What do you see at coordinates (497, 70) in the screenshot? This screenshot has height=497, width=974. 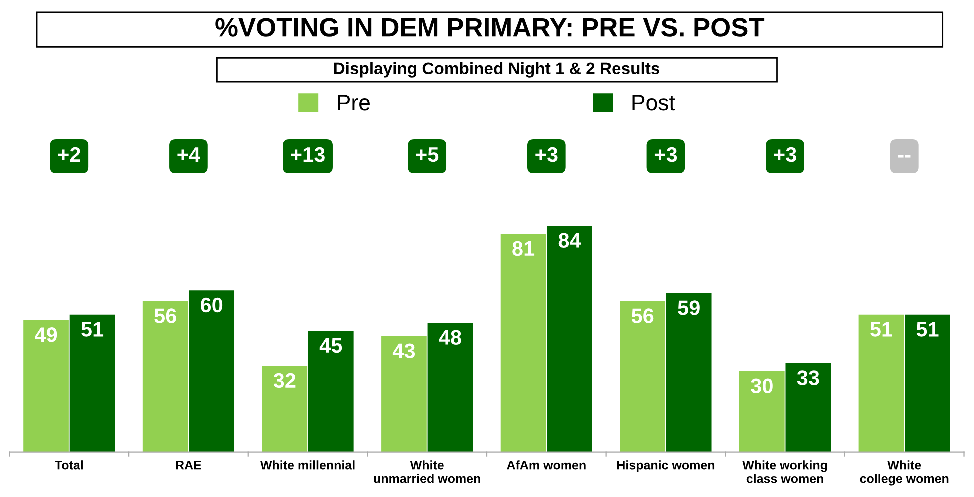 I see `chart-subtitle: Displaying Combined Night 1 & 2 Results` at bounding box center [497, 70].